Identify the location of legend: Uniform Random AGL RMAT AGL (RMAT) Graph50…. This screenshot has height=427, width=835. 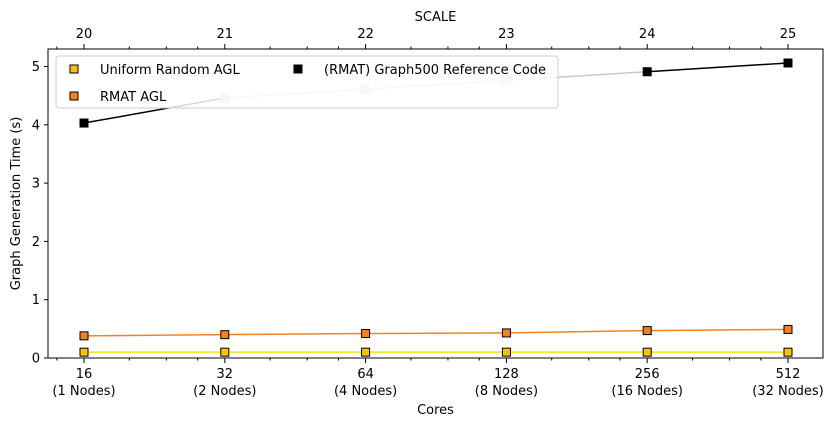
(307, 82).